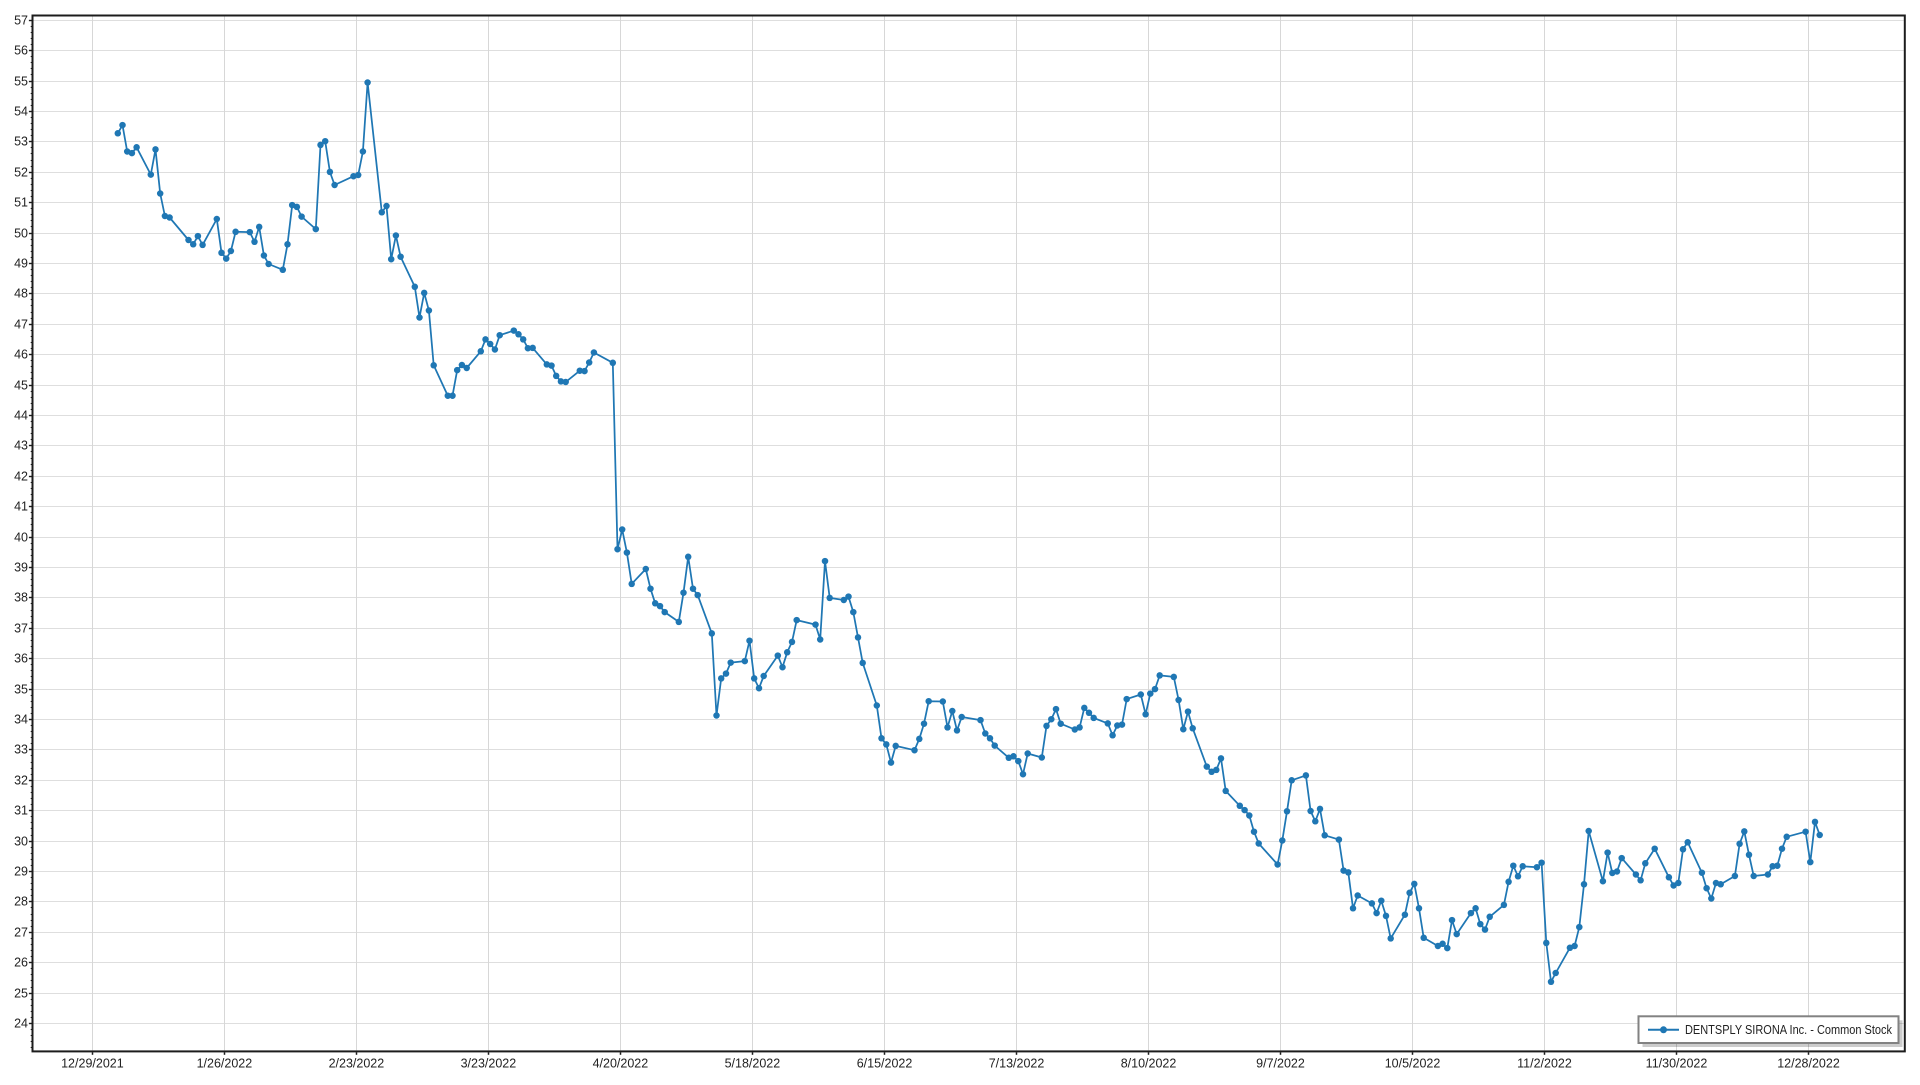  I want to click on svg-text: 29, so click(21, 872).